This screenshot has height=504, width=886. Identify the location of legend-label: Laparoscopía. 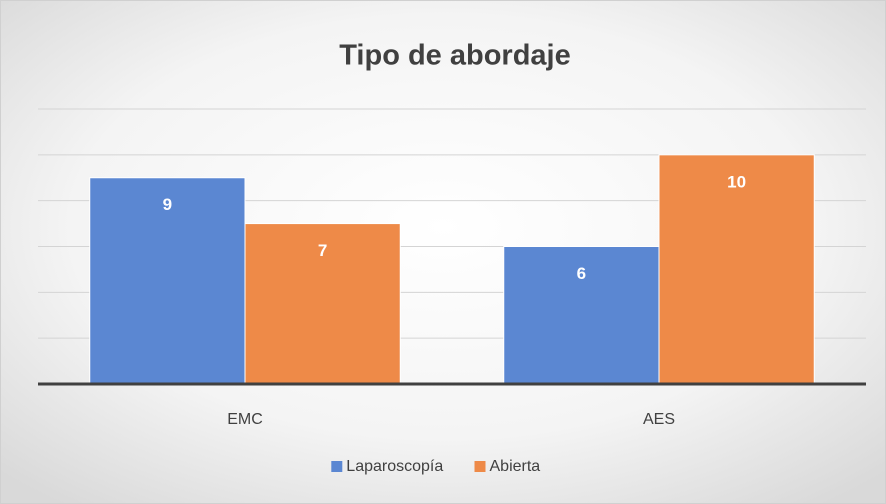
(394, 466).